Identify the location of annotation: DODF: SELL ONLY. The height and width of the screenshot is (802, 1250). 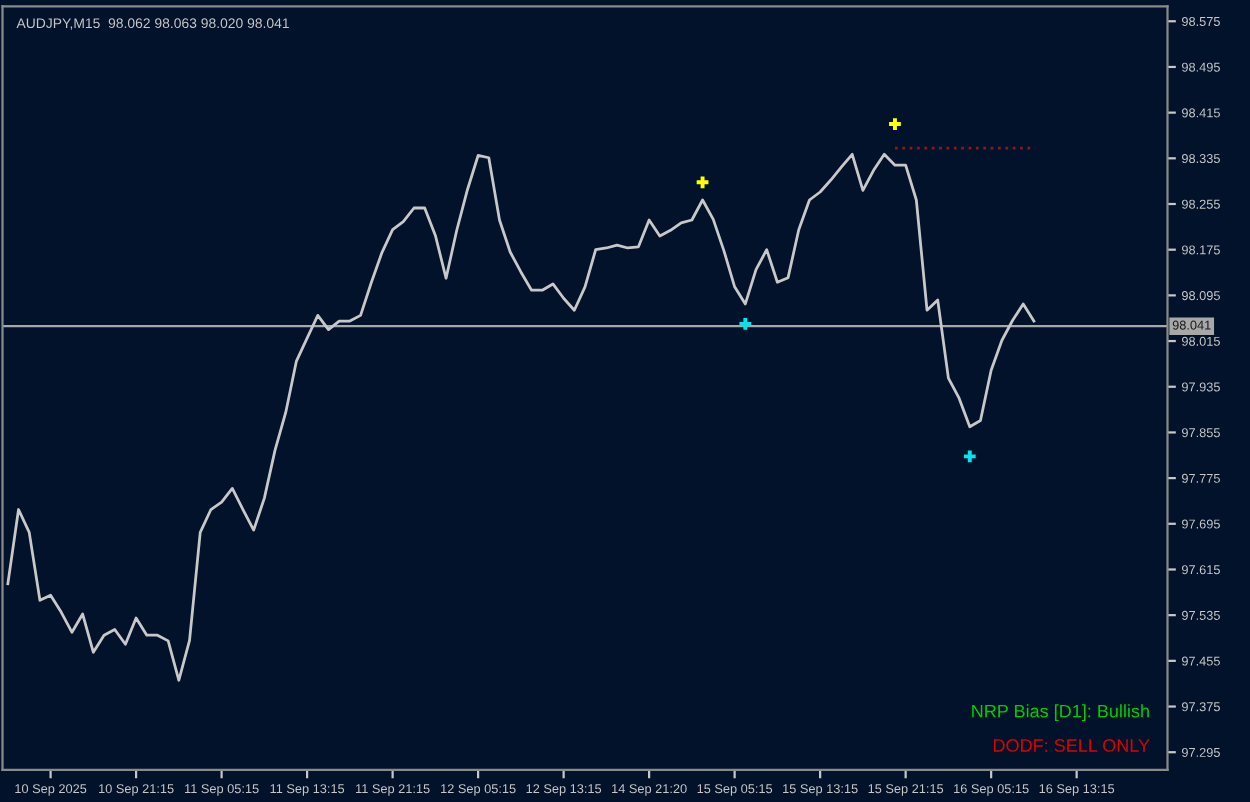
(1071, 745).